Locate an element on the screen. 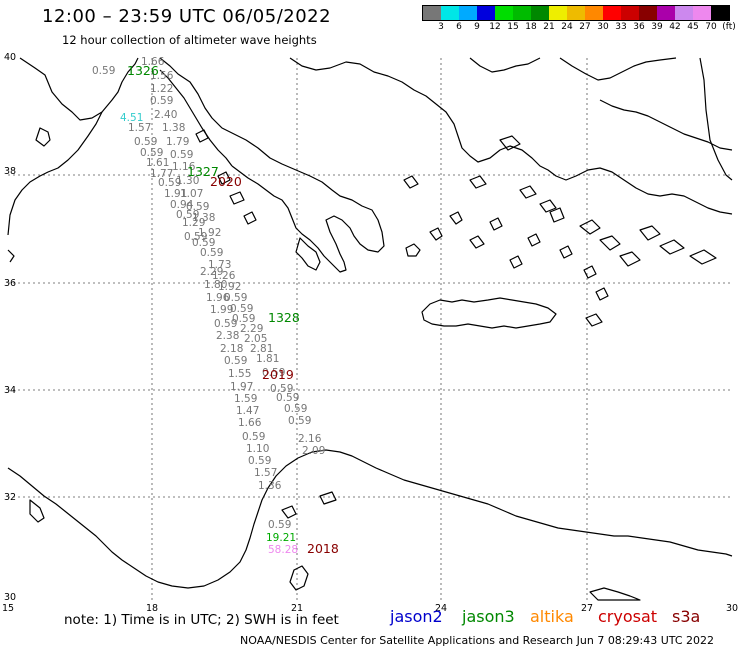 The image size is (740, 650). pass-time-label: 2018 is located at coordinates (323, 548).